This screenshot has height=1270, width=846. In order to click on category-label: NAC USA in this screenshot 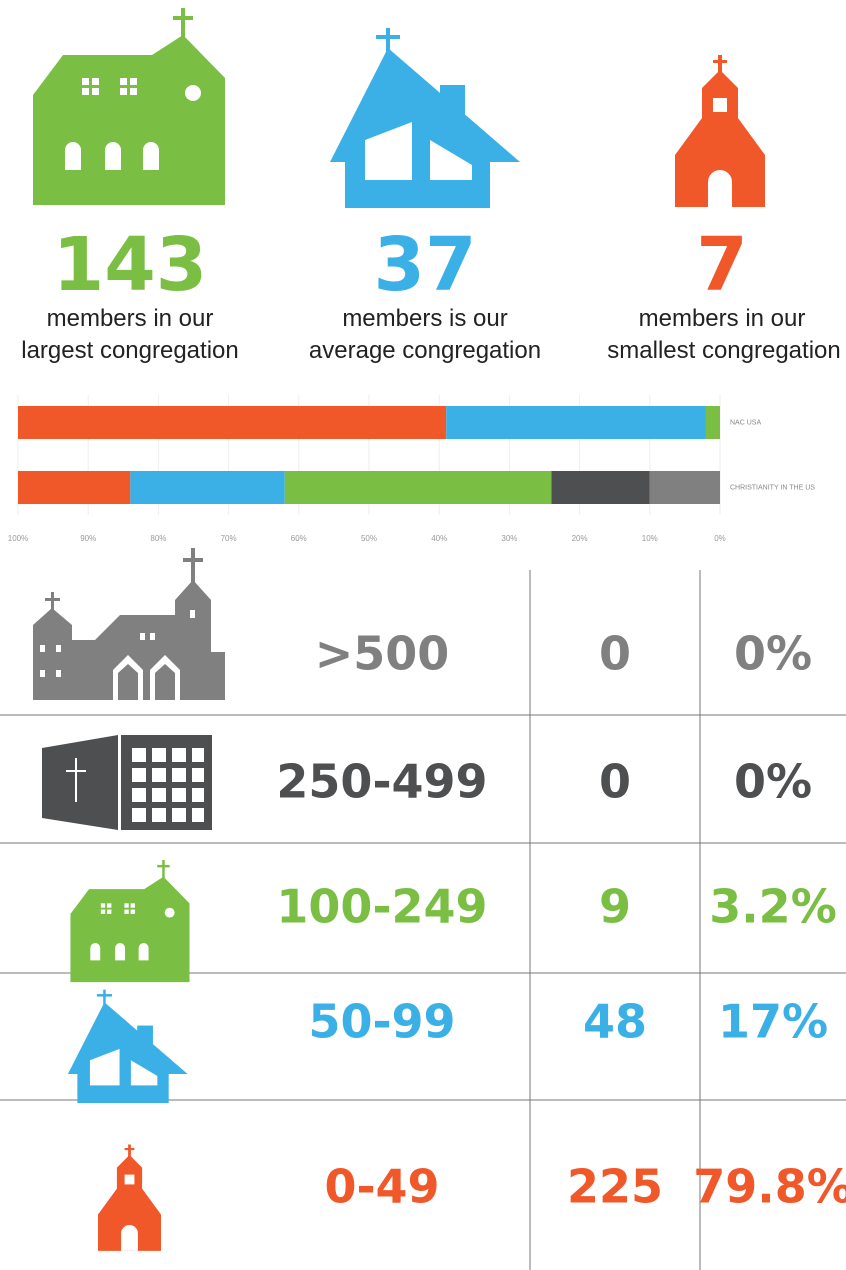, I will do `click(745, 423)`.